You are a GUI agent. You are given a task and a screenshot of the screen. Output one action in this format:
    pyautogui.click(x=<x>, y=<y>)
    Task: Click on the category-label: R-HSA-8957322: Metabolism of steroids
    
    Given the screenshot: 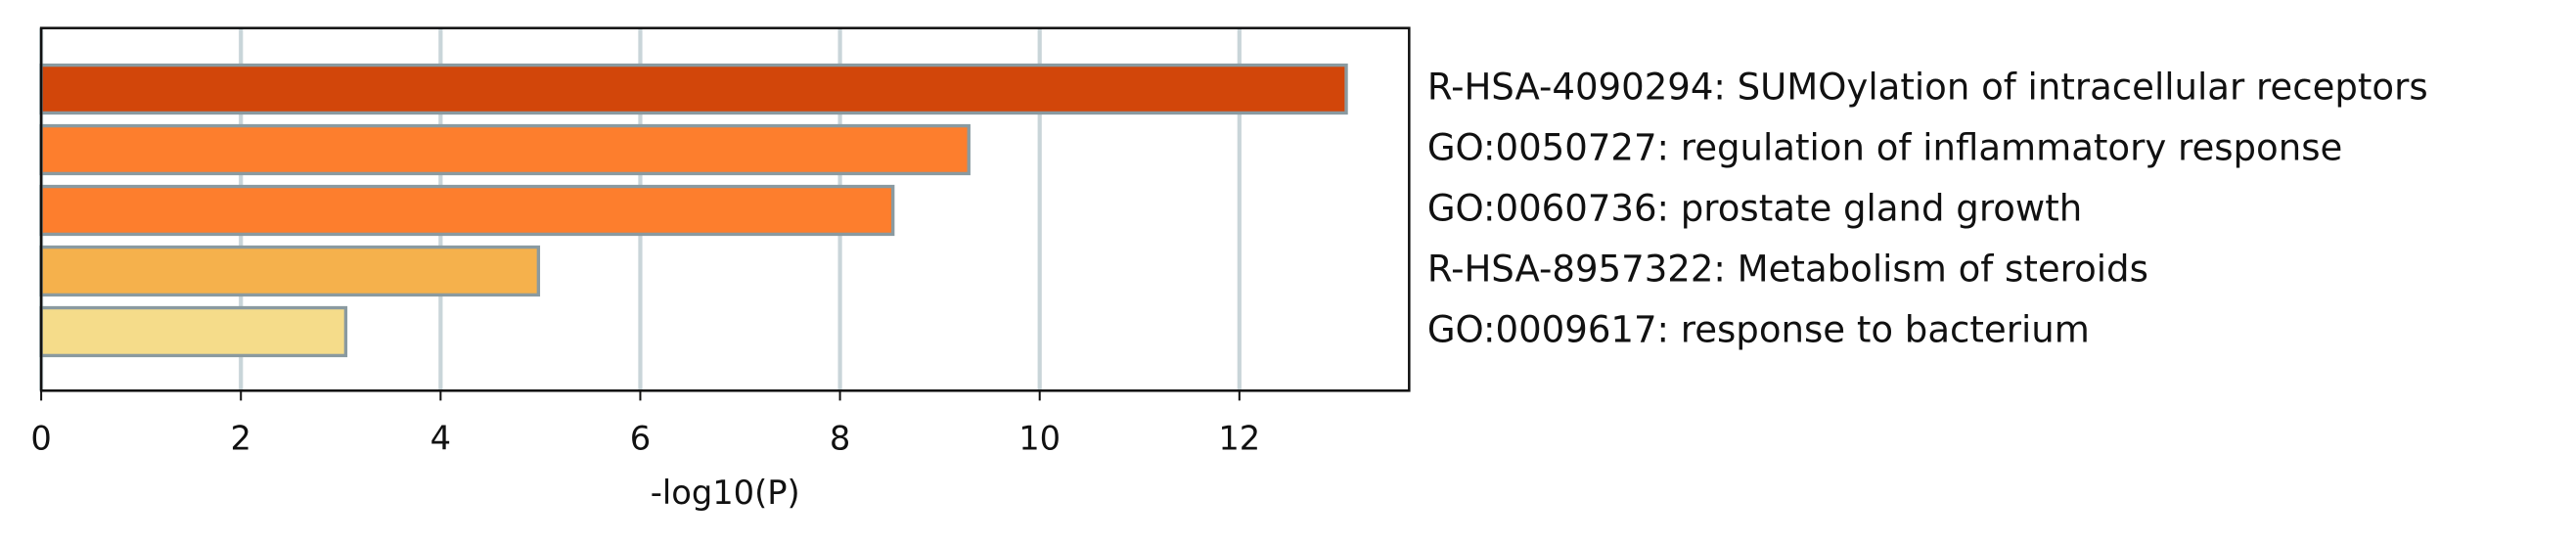 What is the action you would take?
    pyautogui.click(x=1787, y=269)
    